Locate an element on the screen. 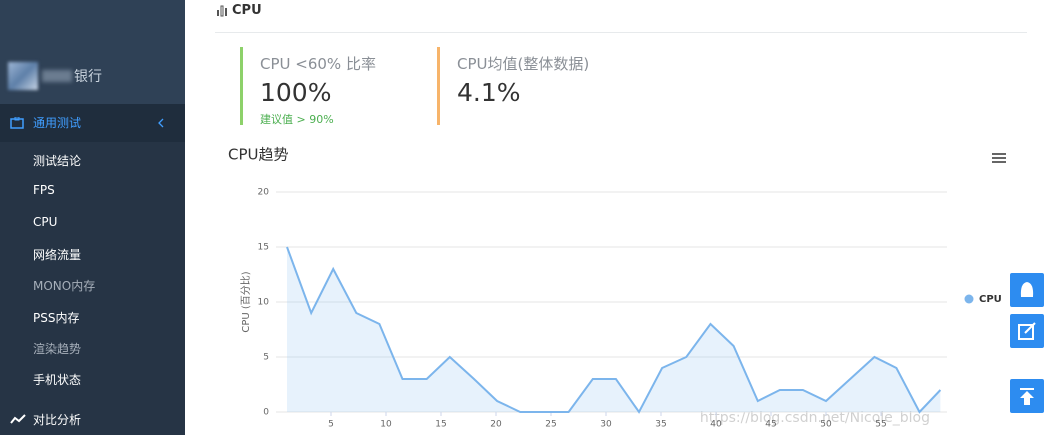 The image size is (1047, 435). stat-value: 4.1% is located at coordinates (489, 92).